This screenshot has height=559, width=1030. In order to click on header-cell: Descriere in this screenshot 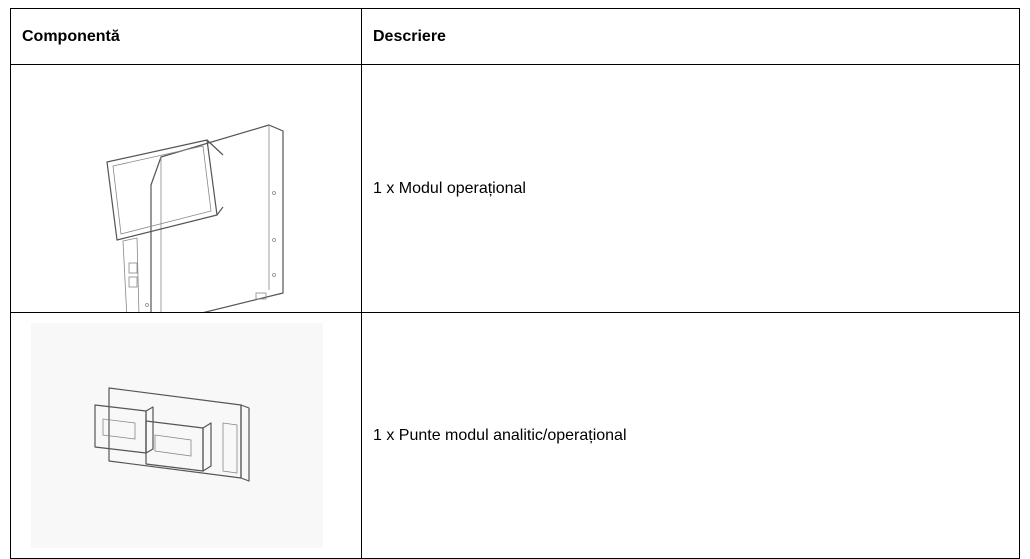, I will do `click(690, 36)`.